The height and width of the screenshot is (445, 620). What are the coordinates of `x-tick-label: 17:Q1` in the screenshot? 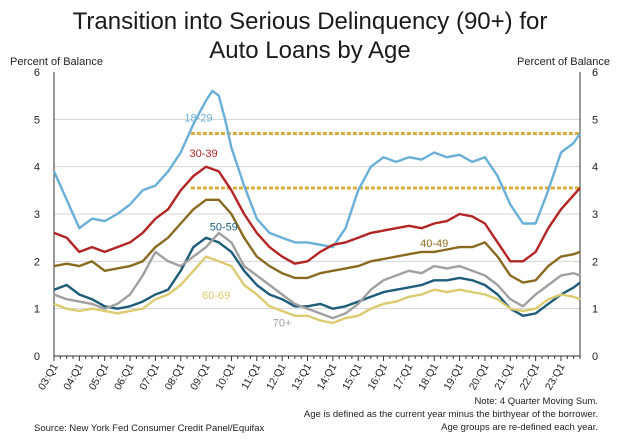 It's located at (403, 376).